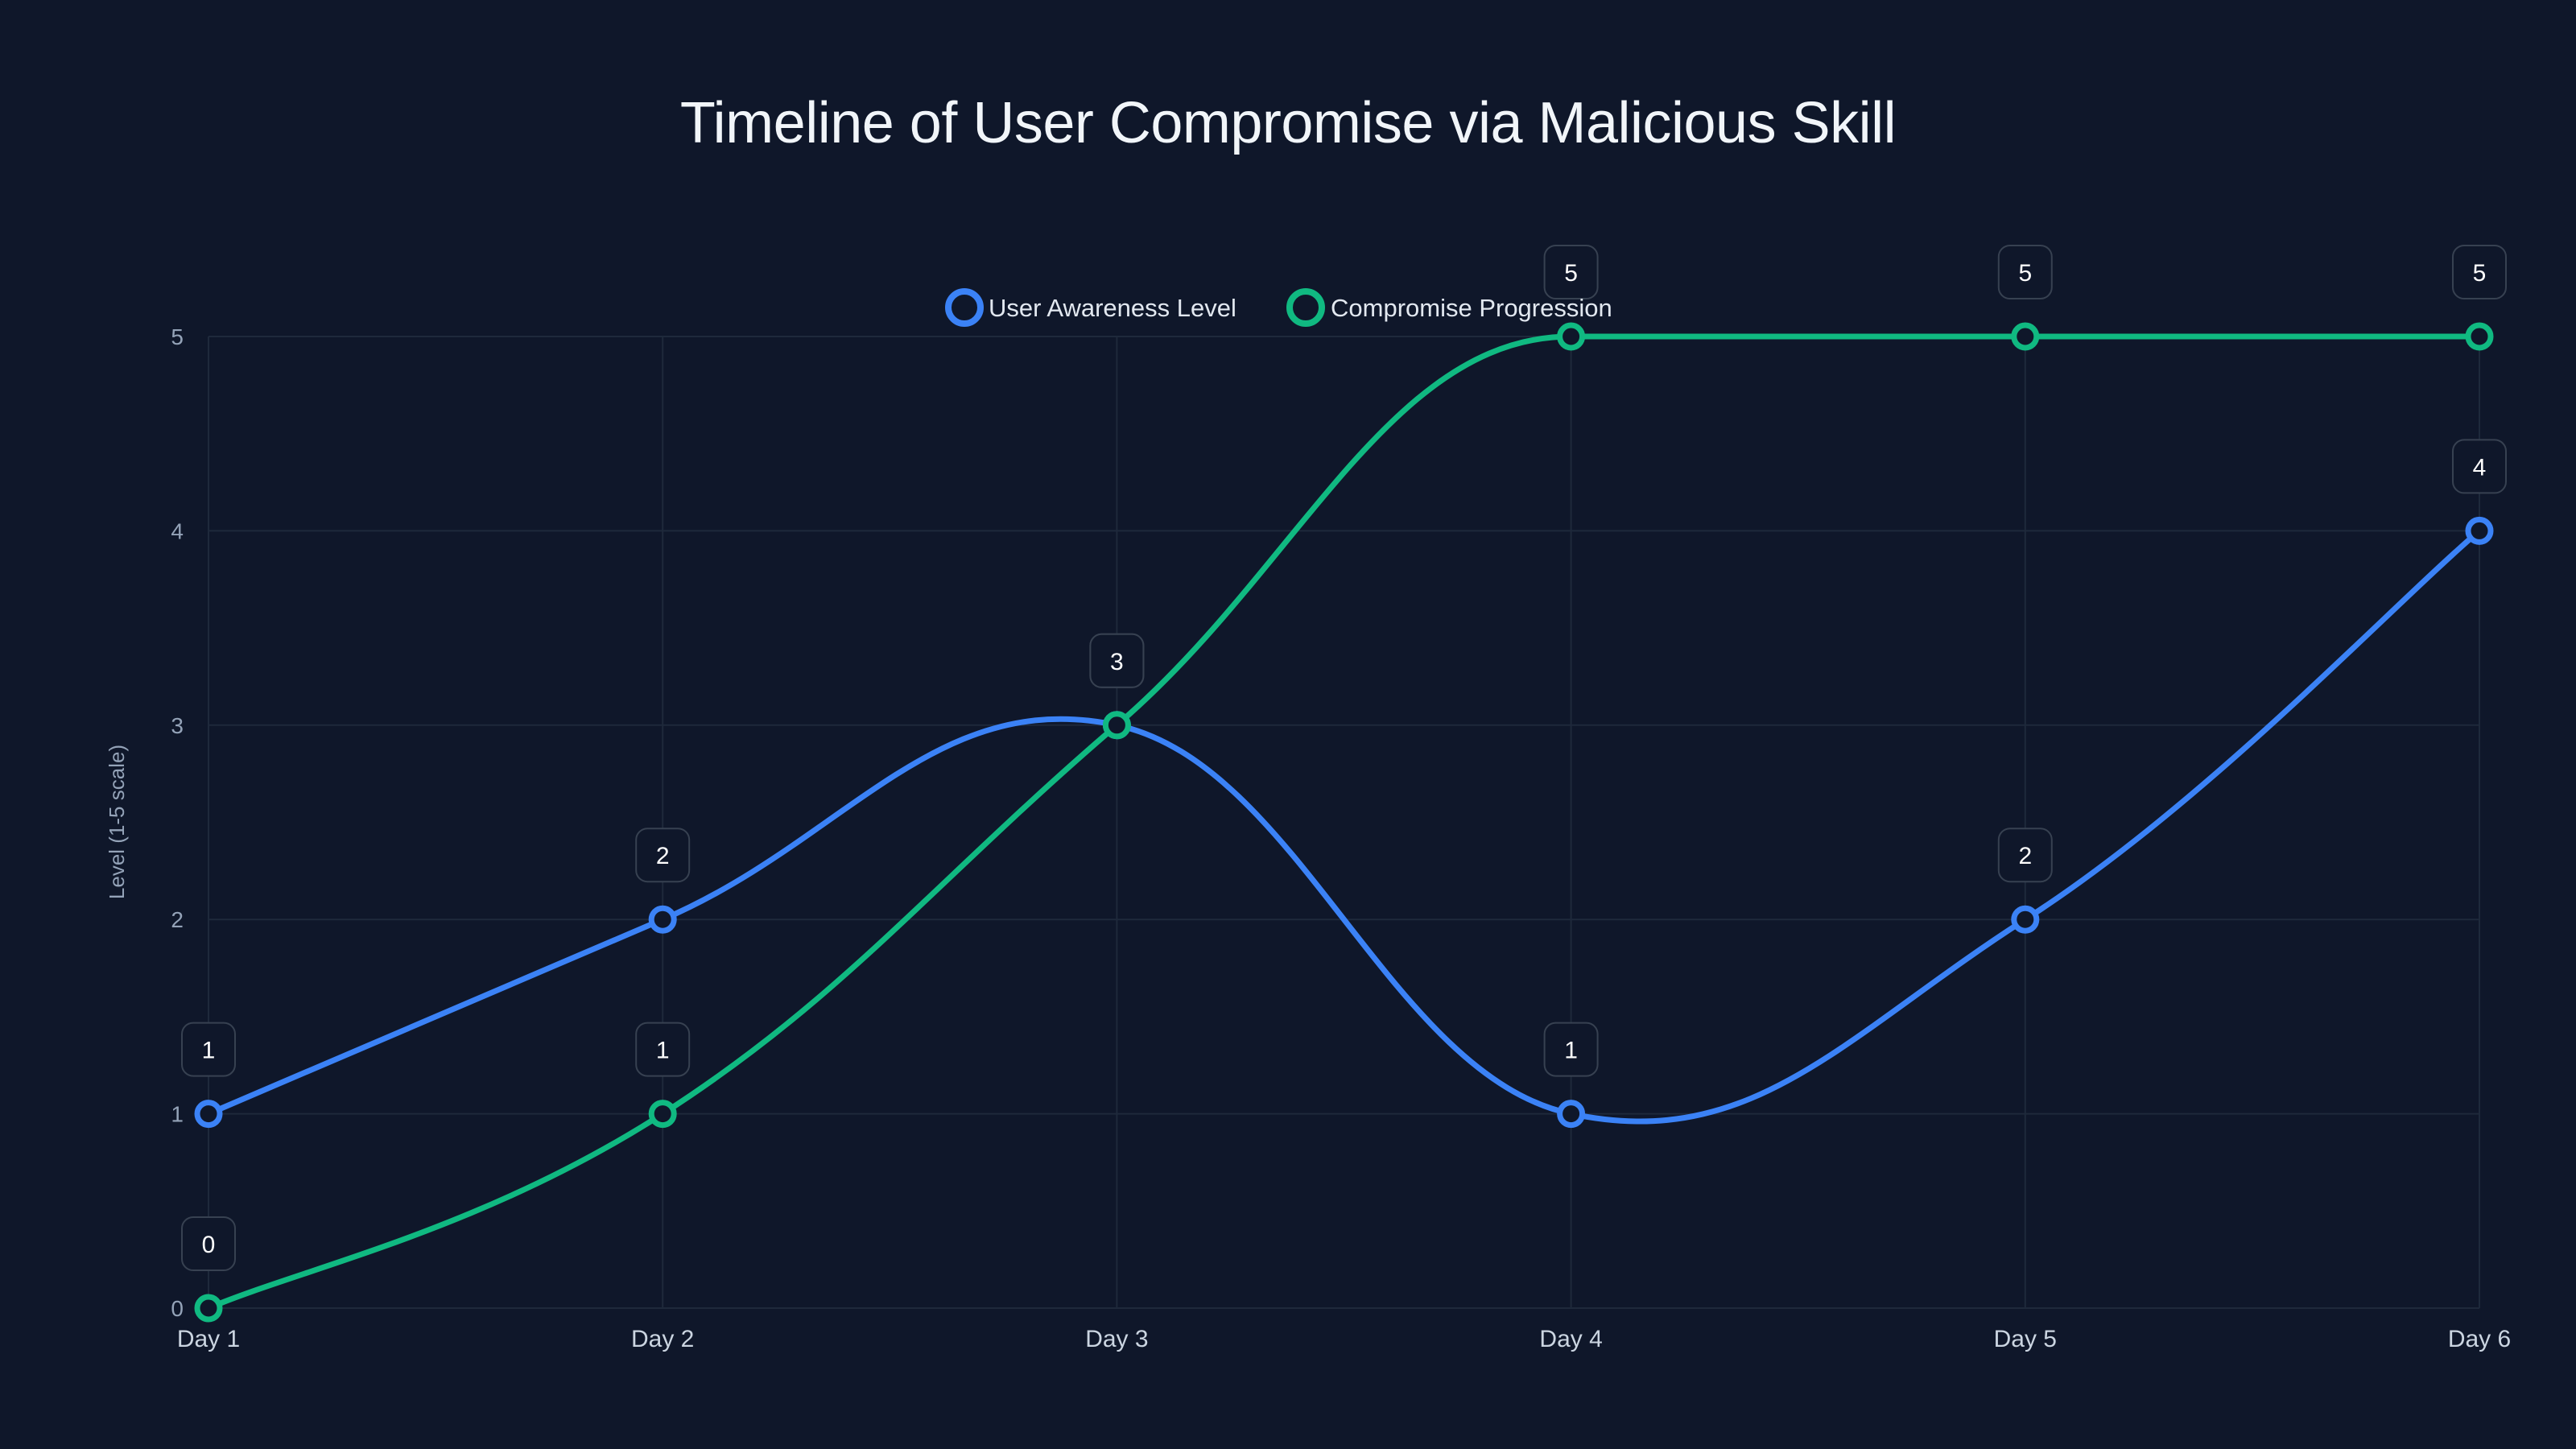  I want to click on x-tick-label: Day 3, so click(1116, 1339).